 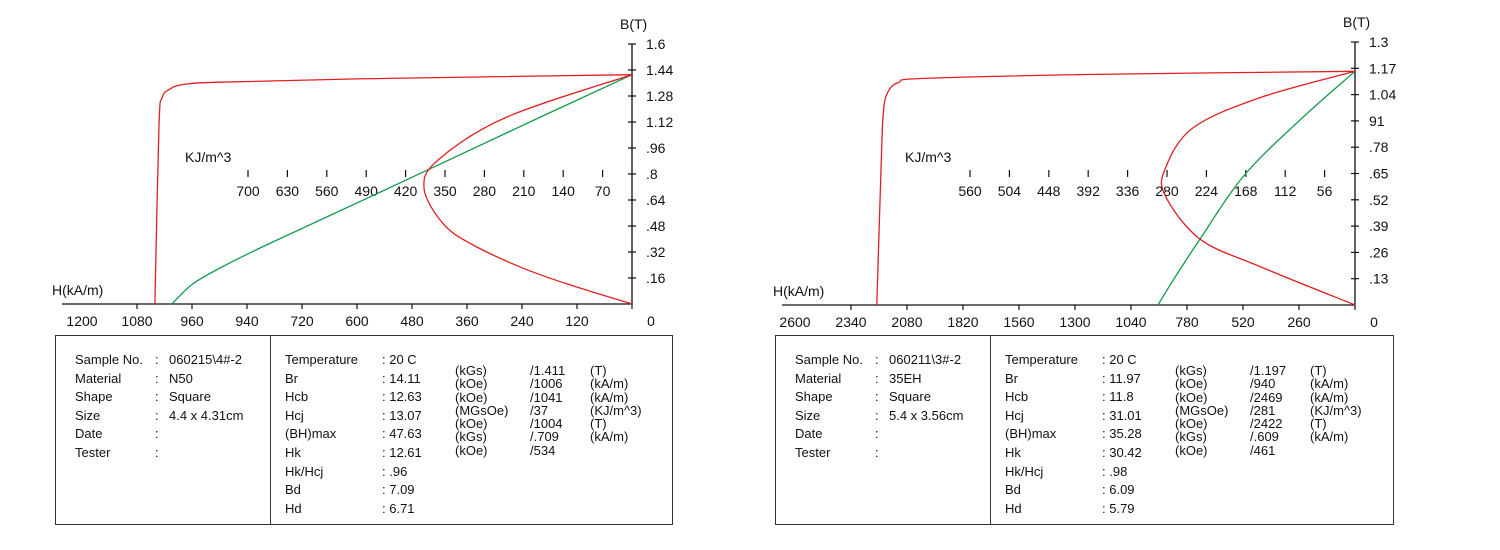 What do you see at coordinates (543, 450) in the screenshot?
I see `si-value: /534` at bounding box center [543, 450].